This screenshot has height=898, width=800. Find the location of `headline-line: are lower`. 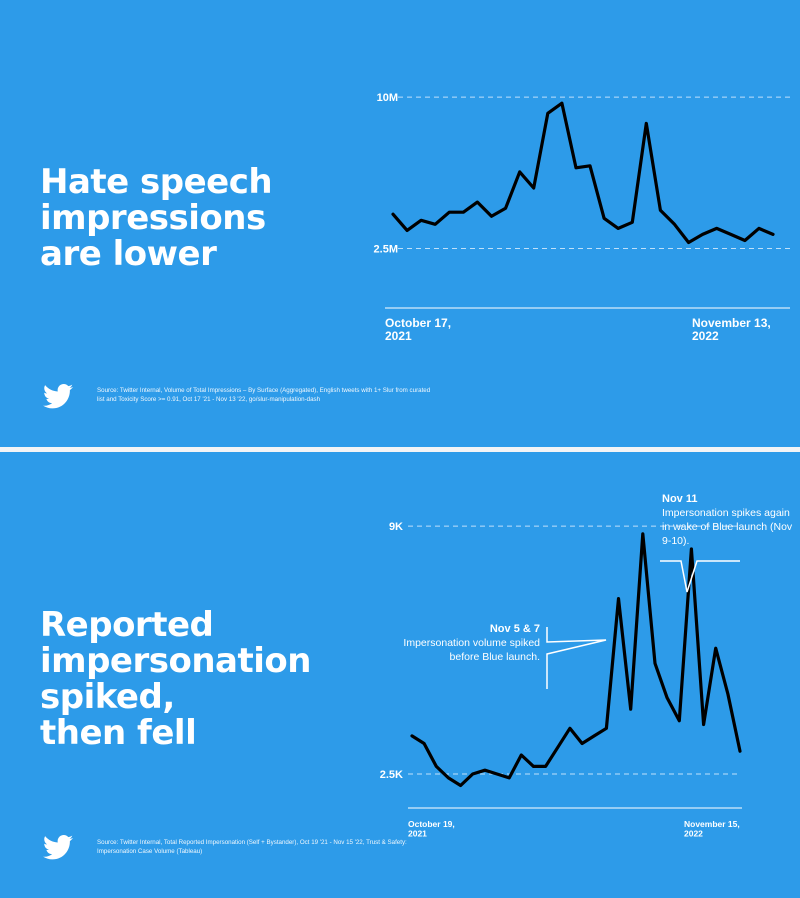

headline-line: are lower is located at coordinates (128, 254).